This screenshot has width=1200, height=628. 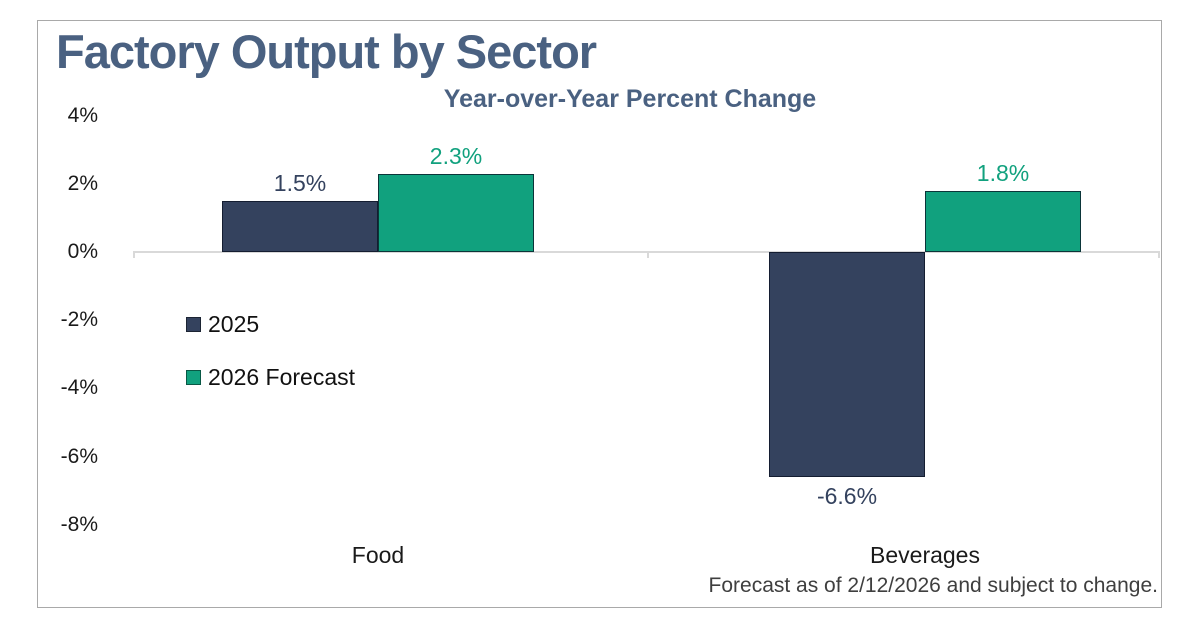 What do you see at coordinates (193, 324) in the screenshot?
I see `legend-swatch-2025` at bounding box center [193, 324].